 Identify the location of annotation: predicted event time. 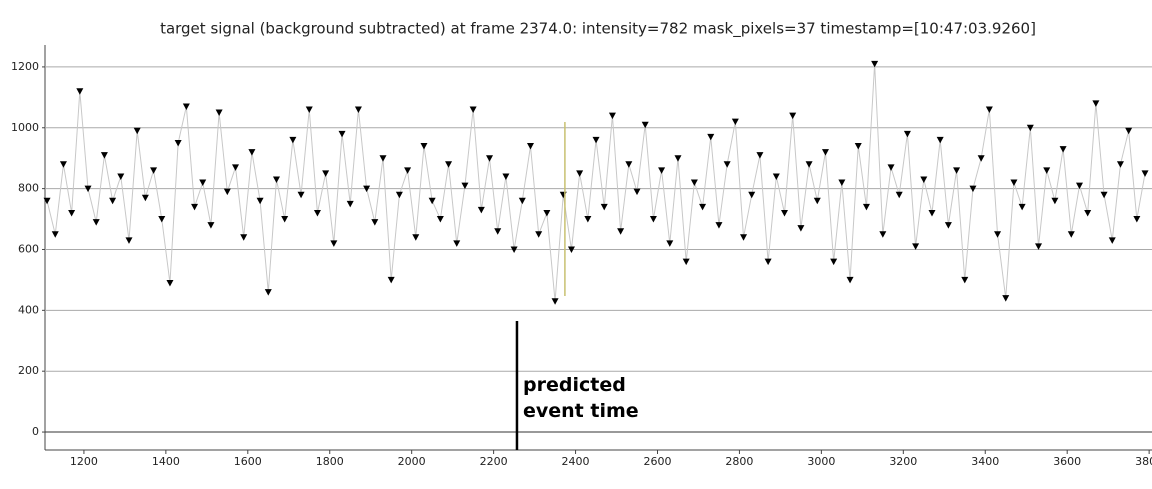
(581, 398).